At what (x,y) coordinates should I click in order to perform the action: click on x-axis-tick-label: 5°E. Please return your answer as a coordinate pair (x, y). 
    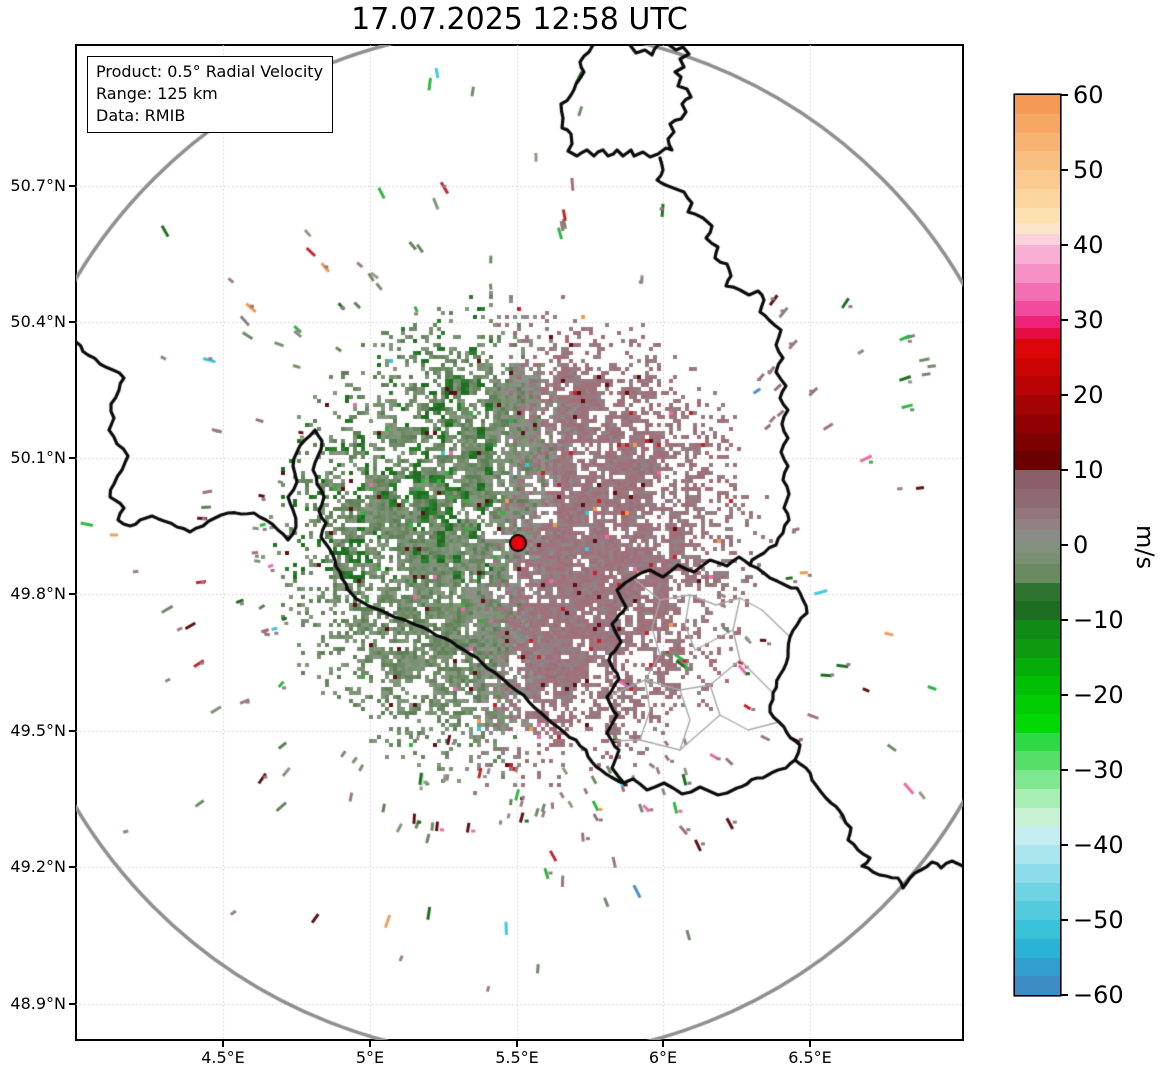
    Looking at the image, I should click on (370, 1057).